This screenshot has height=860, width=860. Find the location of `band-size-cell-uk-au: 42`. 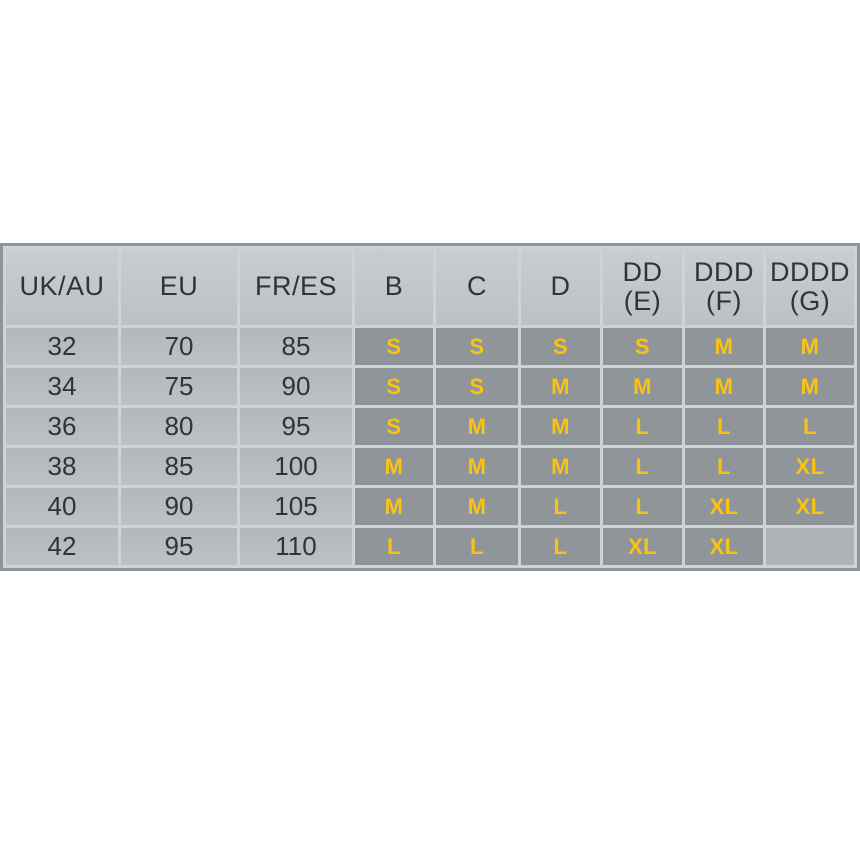

band-size-cell-uk-au: 42 is located at coordinates (62, 546).